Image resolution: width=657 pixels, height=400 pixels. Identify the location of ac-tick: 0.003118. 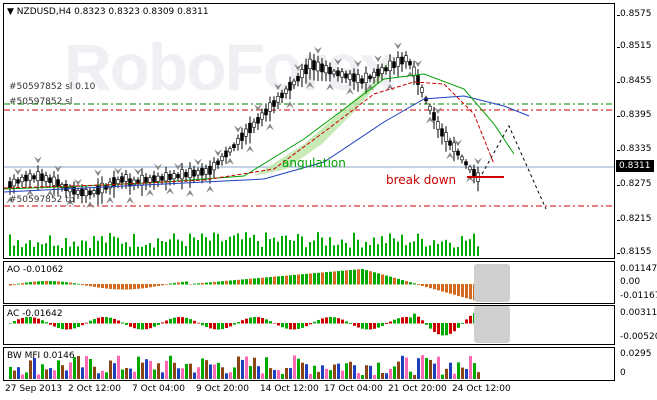
(638, 313).